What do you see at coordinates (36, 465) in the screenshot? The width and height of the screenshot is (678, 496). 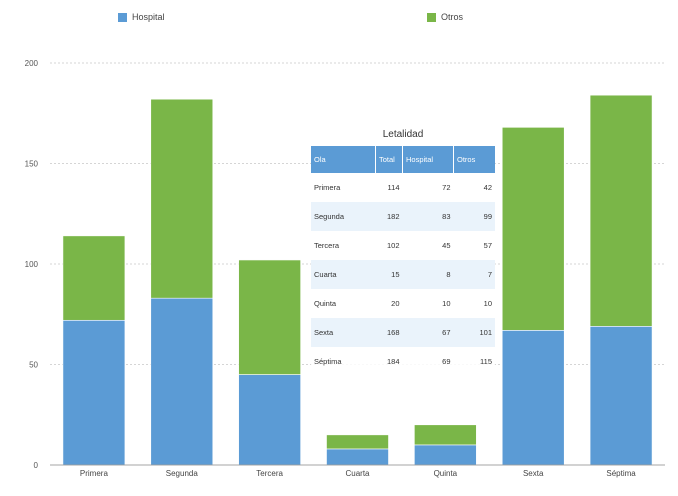 I see `y-tick-label: 0` at bounding box center [36, 465].